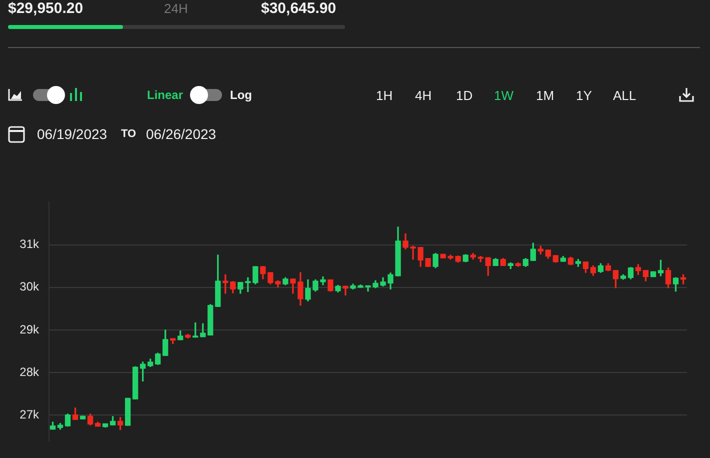  Describe the element at coordinates (128, 134) in the screenshot. I see `text: TO` at that location.